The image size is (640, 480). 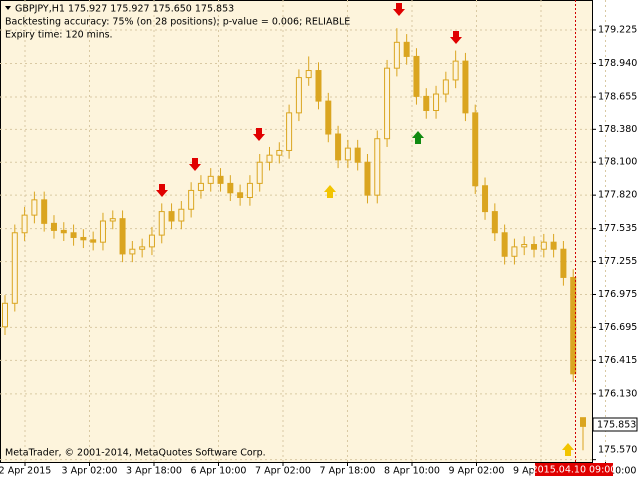 What do you see at coordinates (617, 29) in the screenshot?
I see `y-tick-label: 179.225` at bounding box center [617, 29].